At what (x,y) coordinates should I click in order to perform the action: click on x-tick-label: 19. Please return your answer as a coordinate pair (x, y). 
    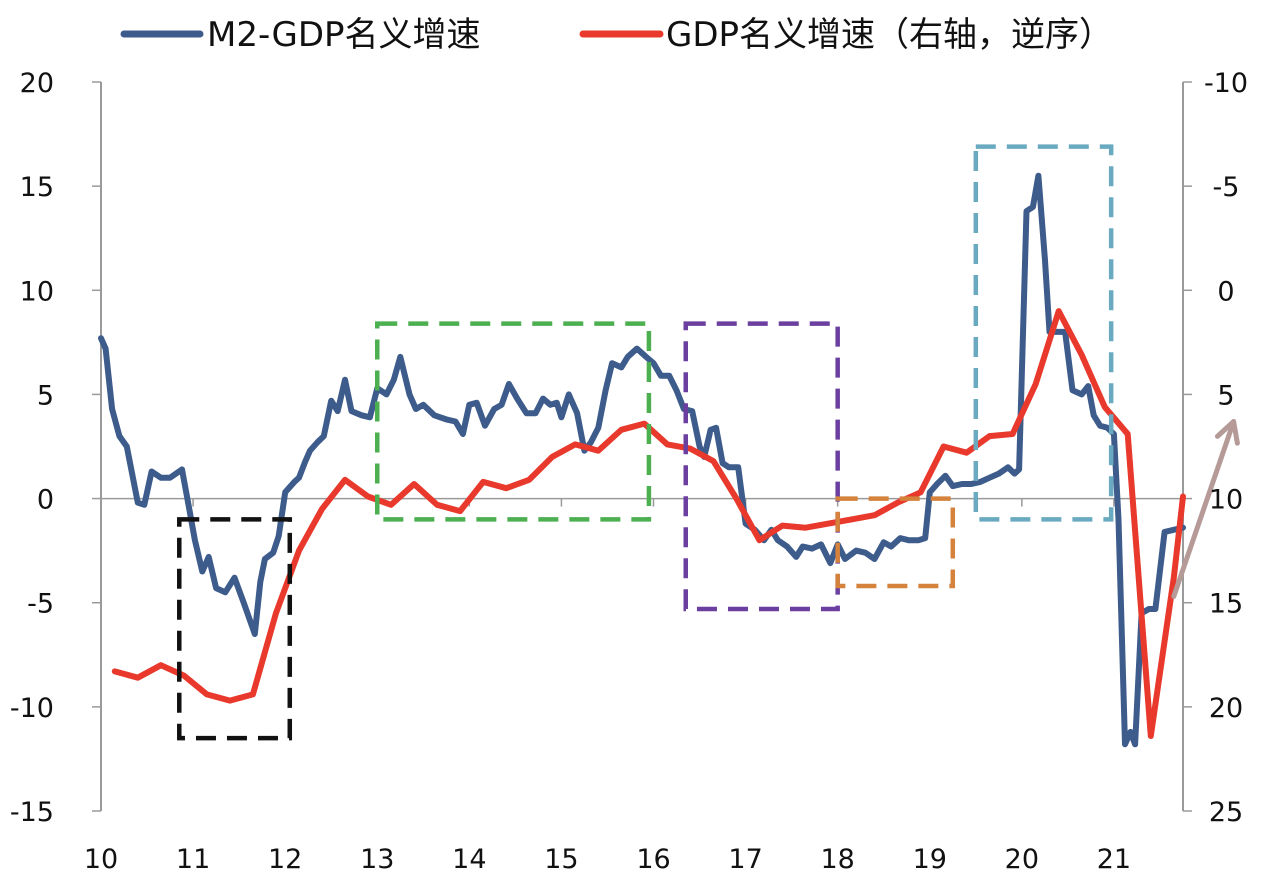
    Looking at the image, I should click on (930, 859).